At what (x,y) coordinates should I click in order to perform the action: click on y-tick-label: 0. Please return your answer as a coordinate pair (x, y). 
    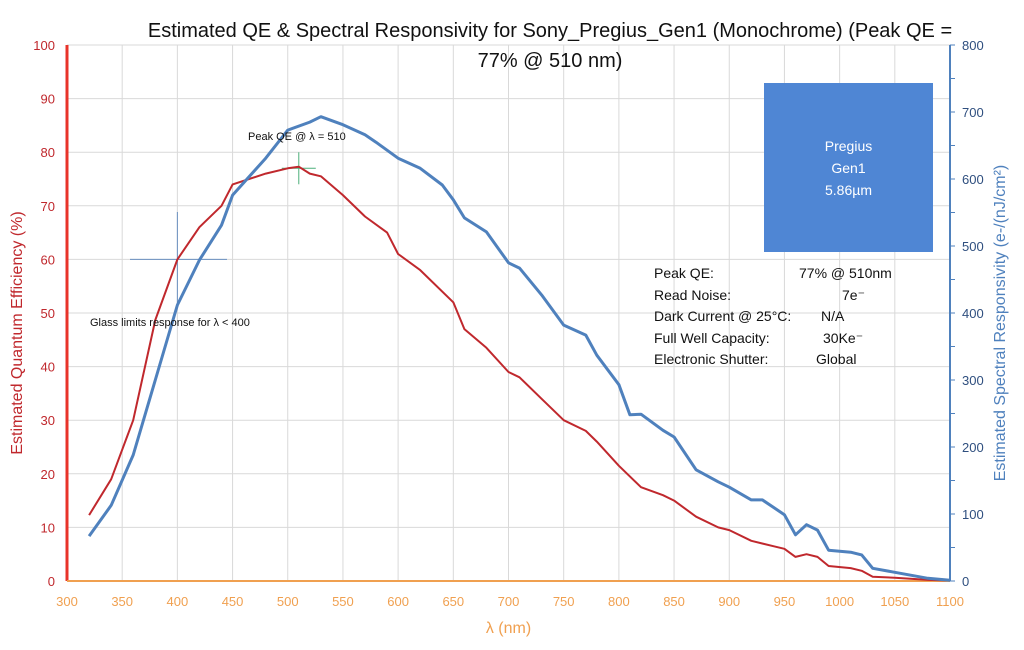
    Looking at the image, I should click on (51, 581).